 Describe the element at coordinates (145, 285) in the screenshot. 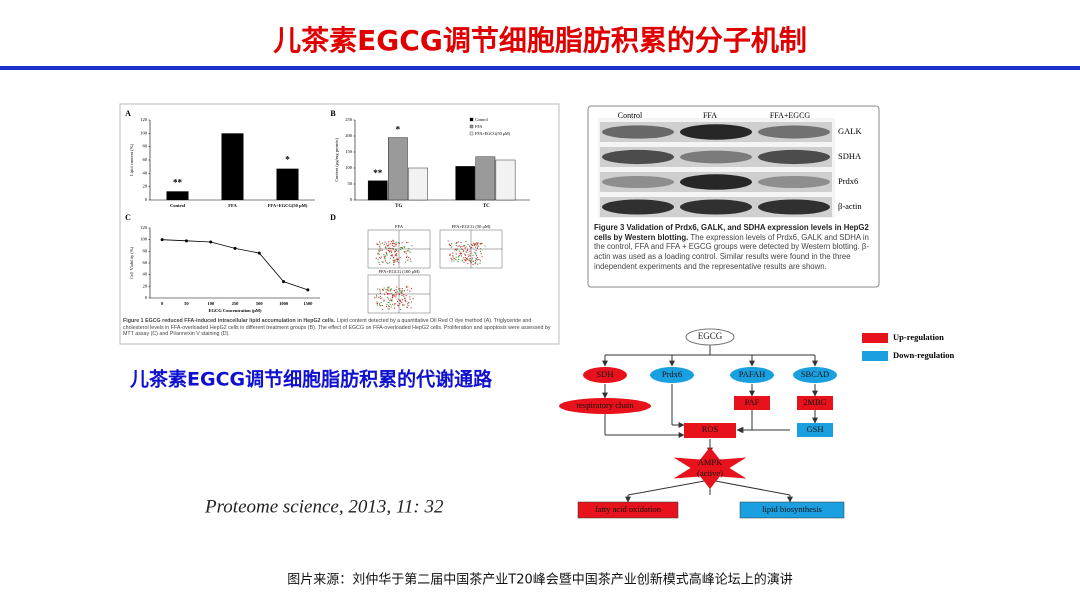

I see `y-tick-label: 20` at that location.